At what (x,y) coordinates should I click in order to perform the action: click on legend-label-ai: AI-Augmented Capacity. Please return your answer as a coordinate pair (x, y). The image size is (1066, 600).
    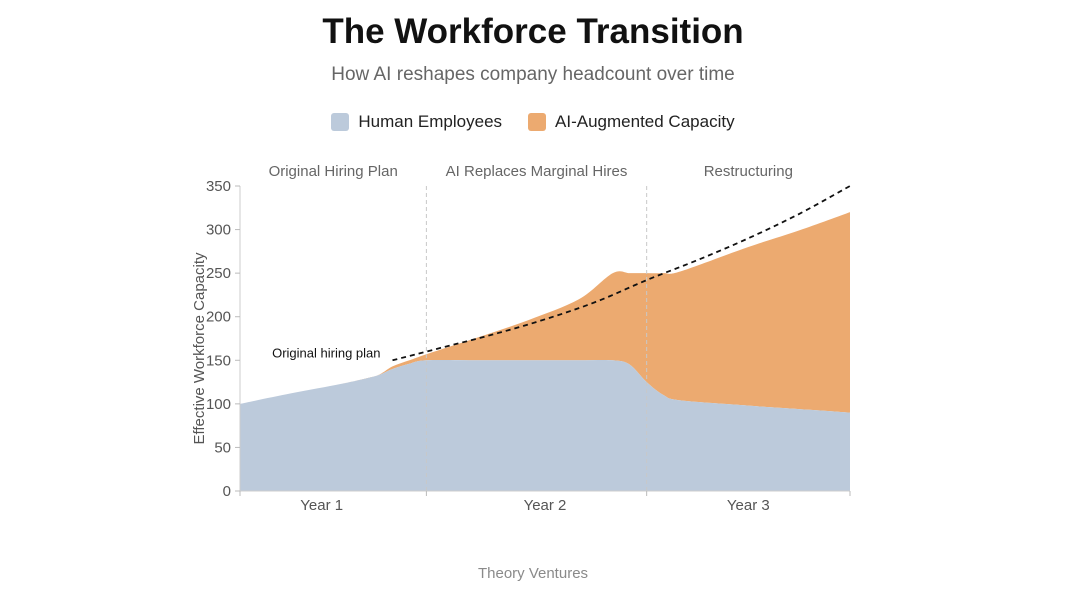
    Looking at the image, I should click on (645, 121).